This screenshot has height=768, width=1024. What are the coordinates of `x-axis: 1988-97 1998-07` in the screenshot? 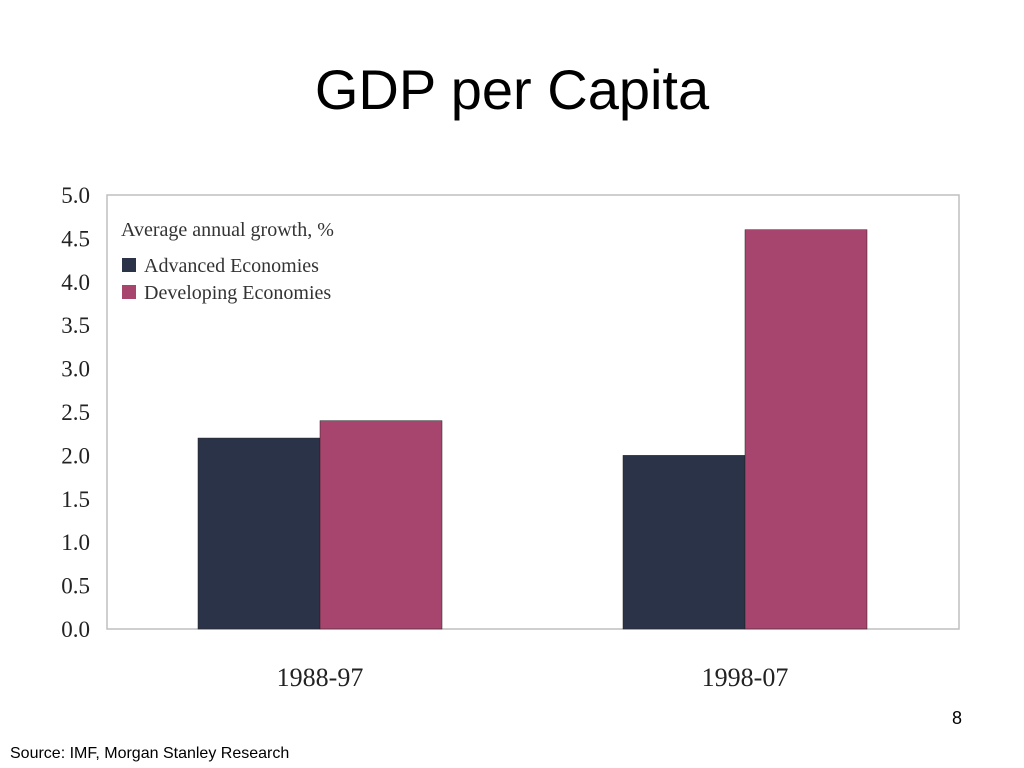 It's located at (533, 677).